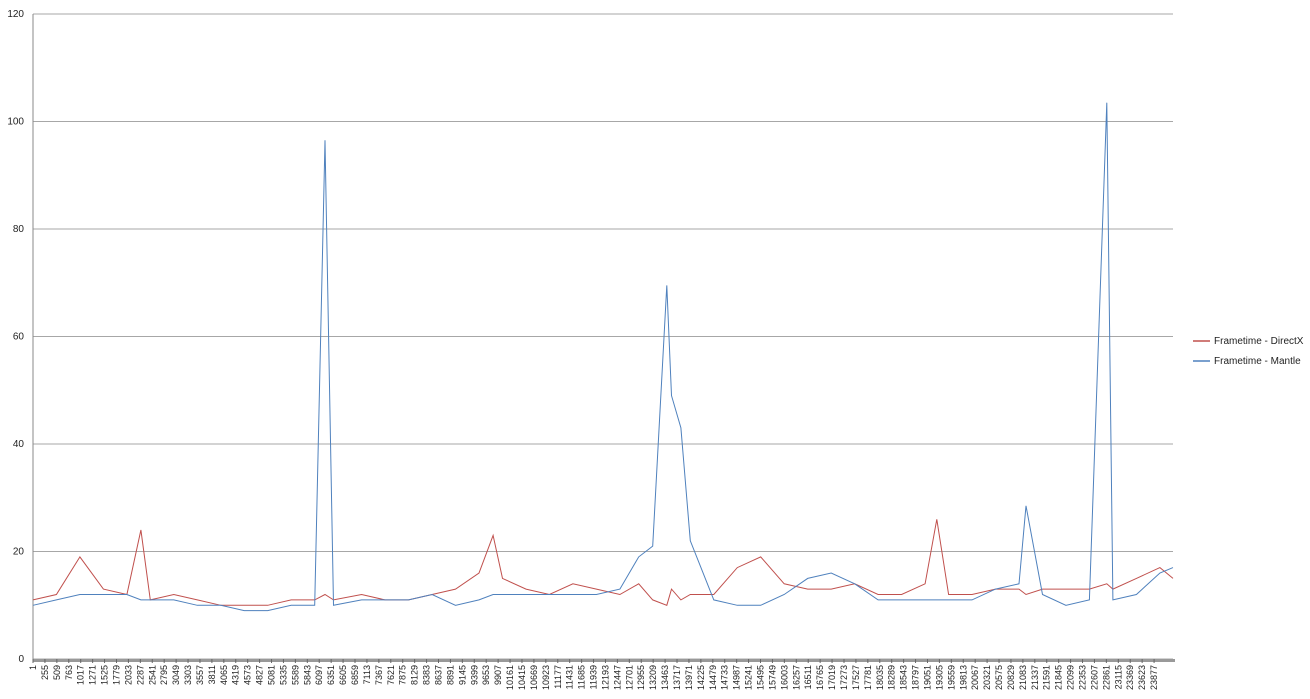 Image resolution: width=1310 pixels, height=699 pixels. I want to click on x-tick-label: 22607, so click(1094, 677).